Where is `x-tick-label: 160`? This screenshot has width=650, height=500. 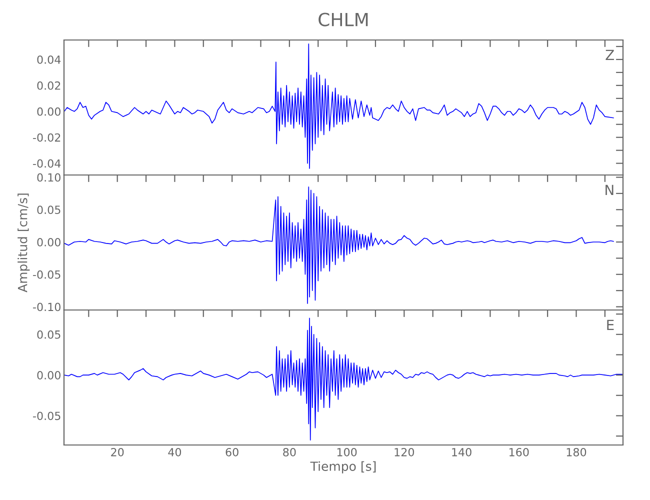
x-tick-label: 160 is located at coordinates (519, 452).